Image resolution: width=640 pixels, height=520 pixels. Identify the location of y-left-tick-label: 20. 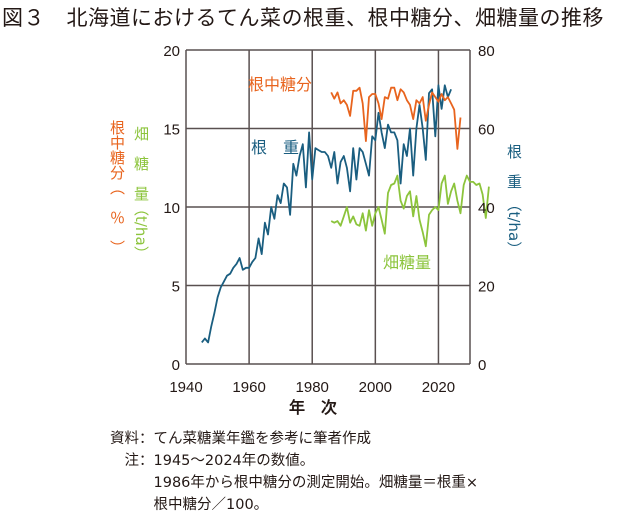
(171, 51).